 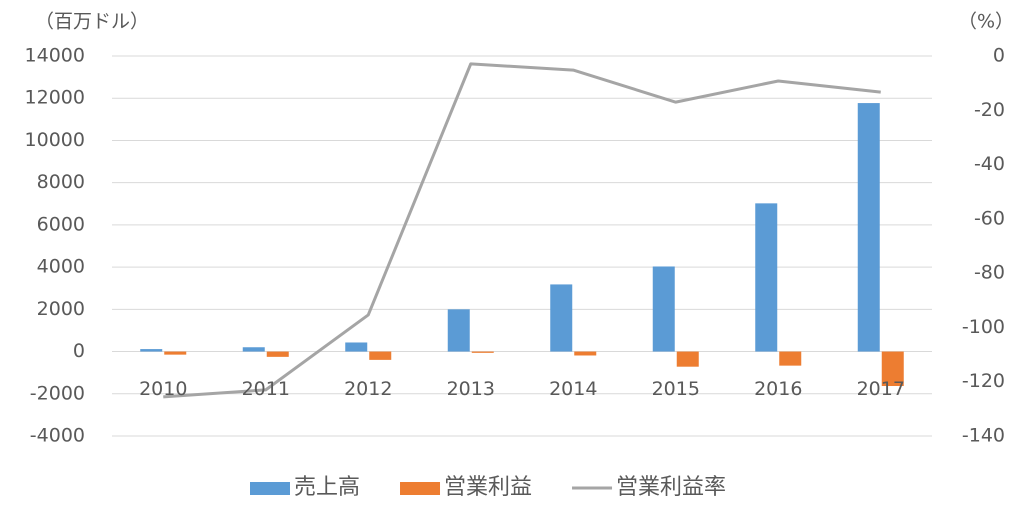 I want to click on y2-tick-label: -140, so click(x=983, y=436).